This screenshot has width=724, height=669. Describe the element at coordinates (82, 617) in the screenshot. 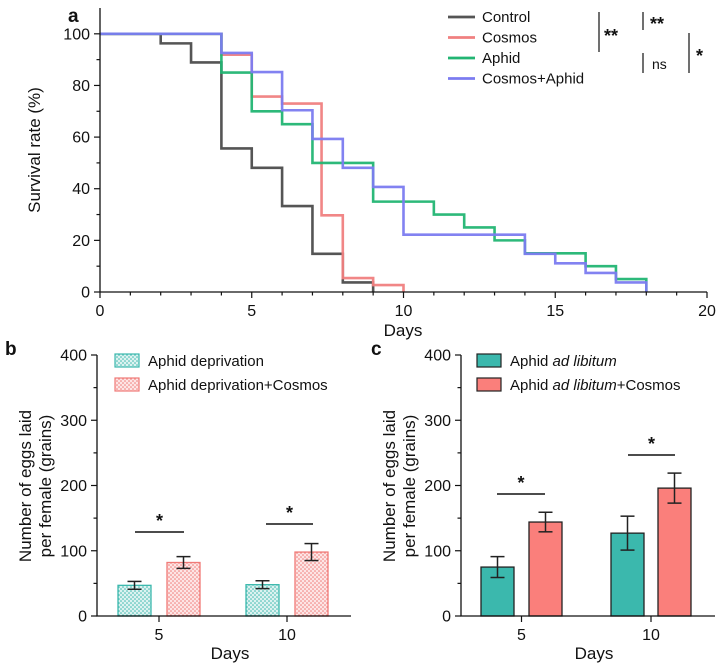

I see `y-tick-label-b: 0` at that location.